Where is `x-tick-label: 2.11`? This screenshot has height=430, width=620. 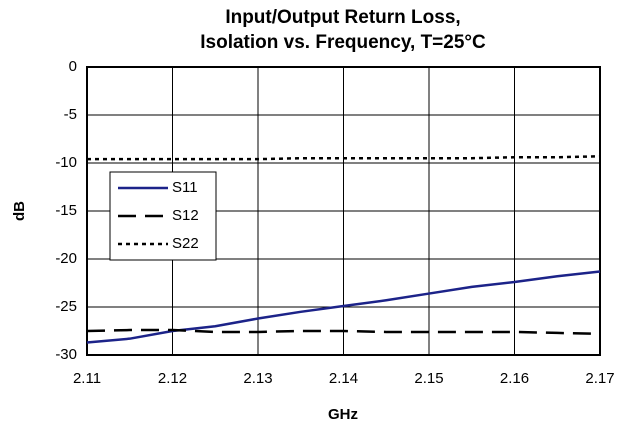
x-tick-label: 2.11 is located at coordinates (87, 378).